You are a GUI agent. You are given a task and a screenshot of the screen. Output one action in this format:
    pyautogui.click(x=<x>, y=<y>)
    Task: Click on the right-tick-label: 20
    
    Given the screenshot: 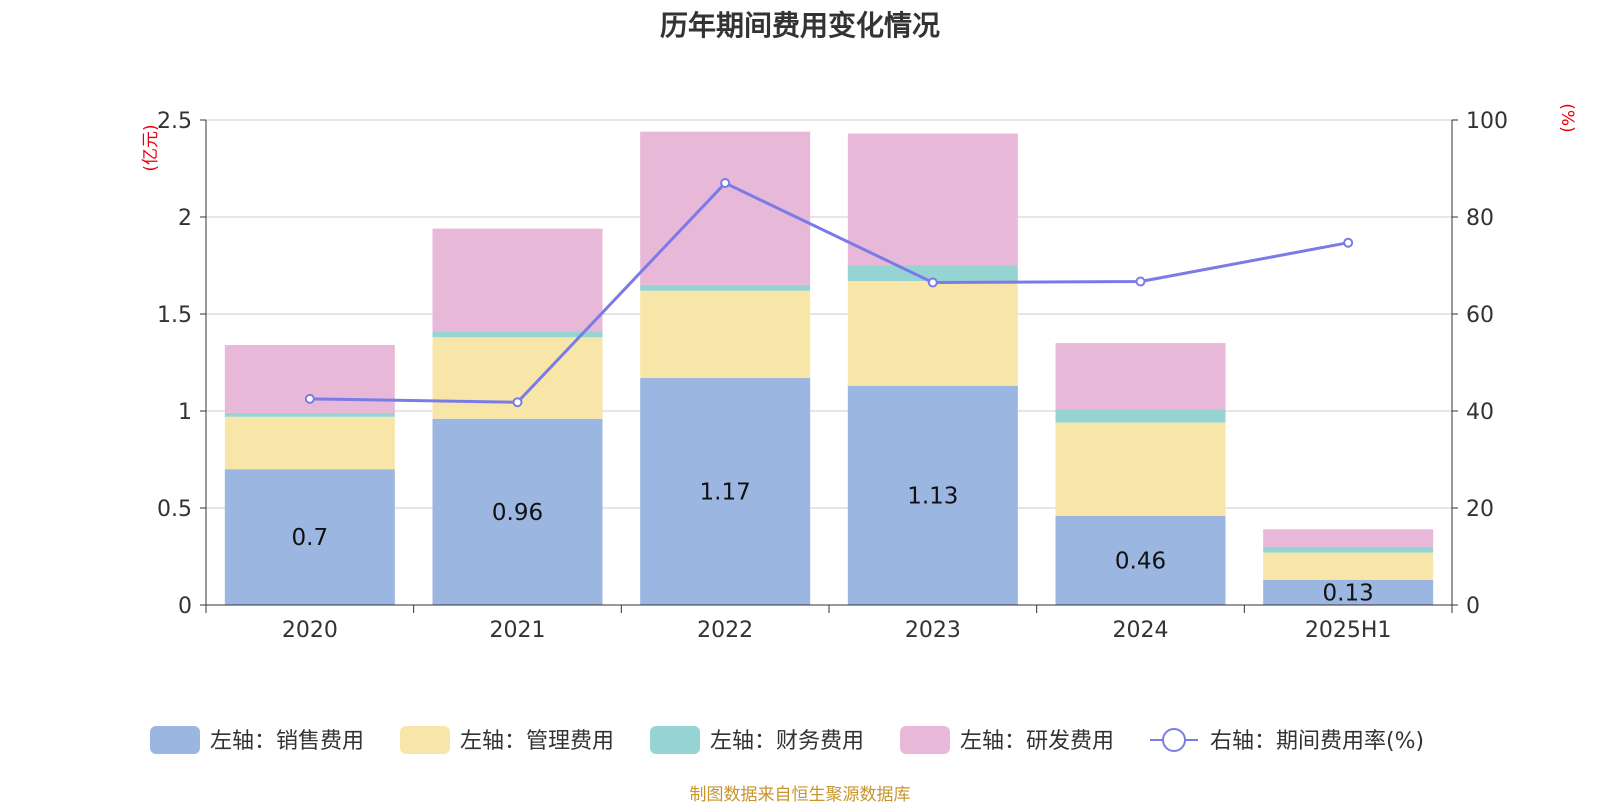 What is the action you would take?
    pyautogui.click(x=1480, y=509)
    